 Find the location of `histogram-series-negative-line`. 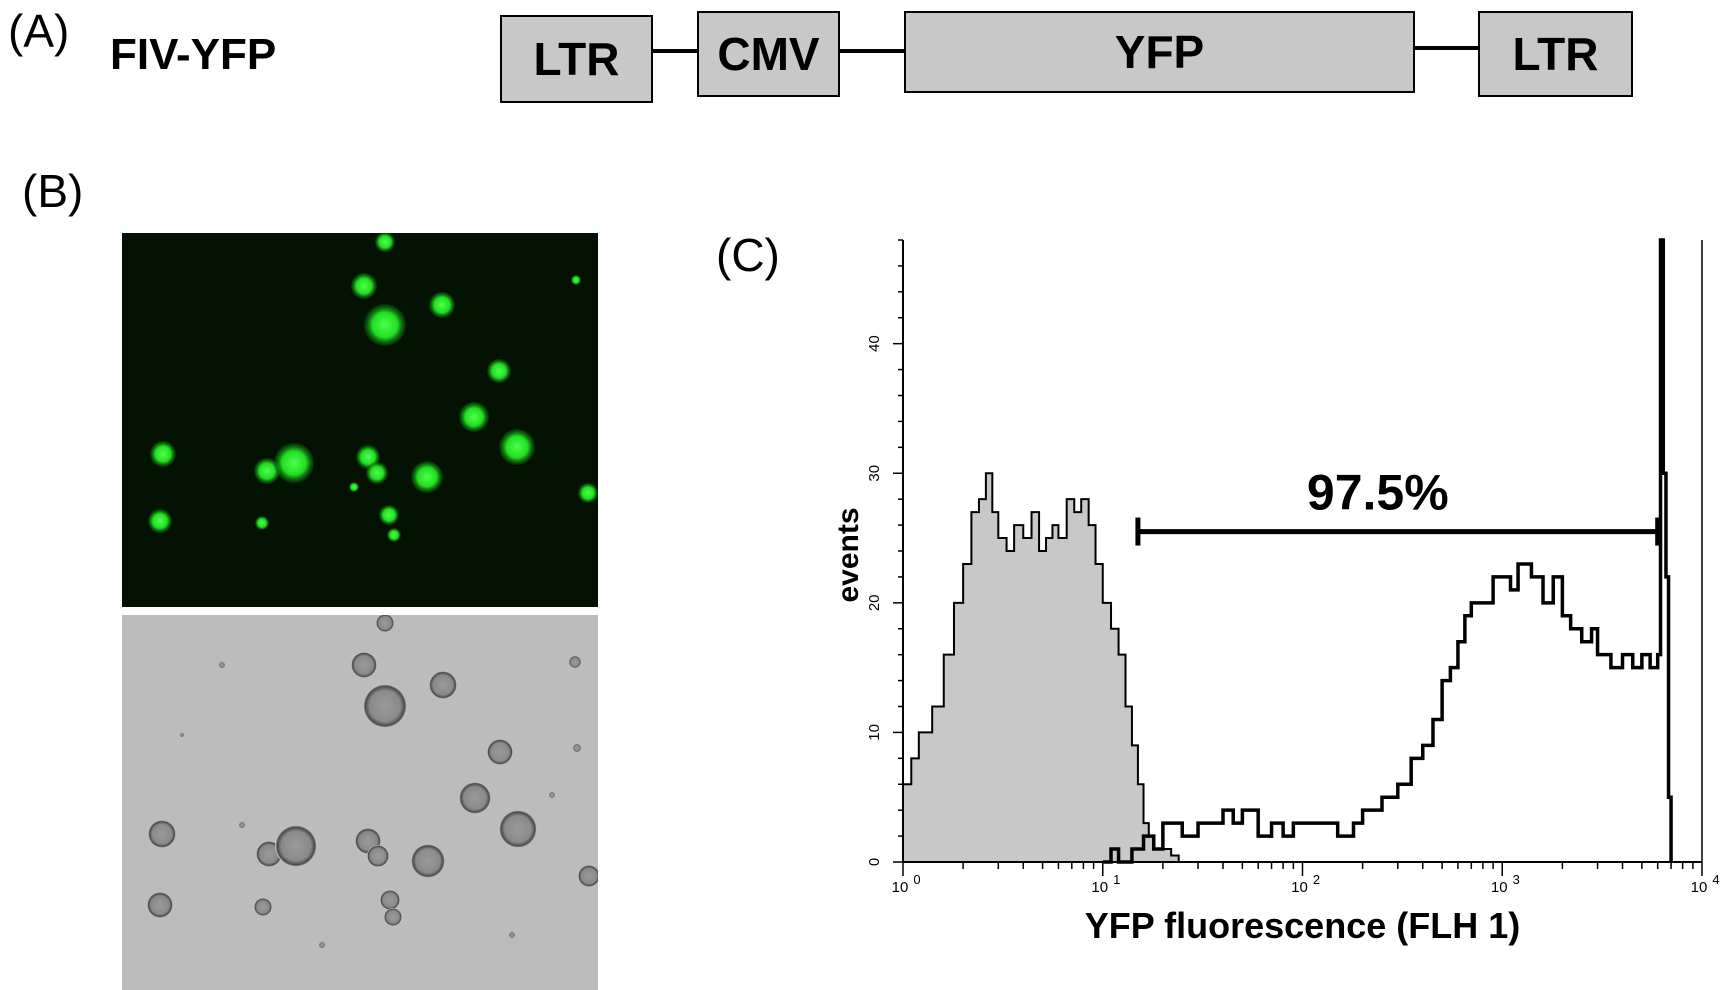

histogram-series-negative-line is located at coordinates (1041, 667).